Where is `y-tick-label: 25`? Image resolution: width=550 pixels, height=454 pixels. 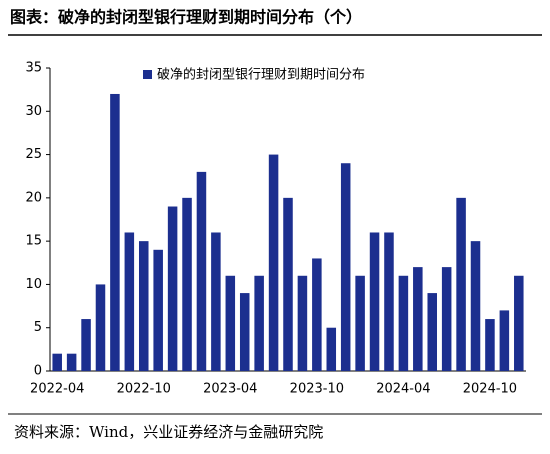 y-tick-label: 25 is located at coordinates (33, 154).